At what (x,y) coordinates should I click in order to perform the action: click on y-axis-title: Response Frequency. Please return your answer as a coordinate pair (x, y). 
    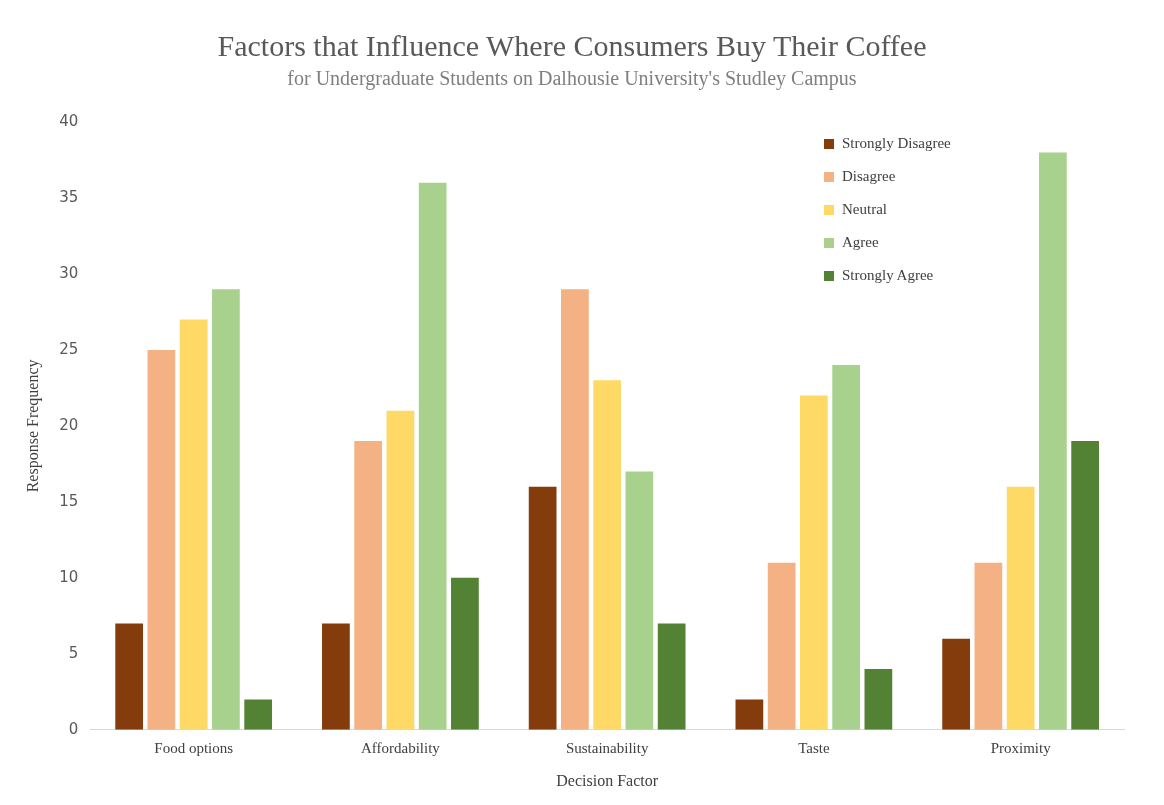
    Looking at the image, I should click on (32, 426).